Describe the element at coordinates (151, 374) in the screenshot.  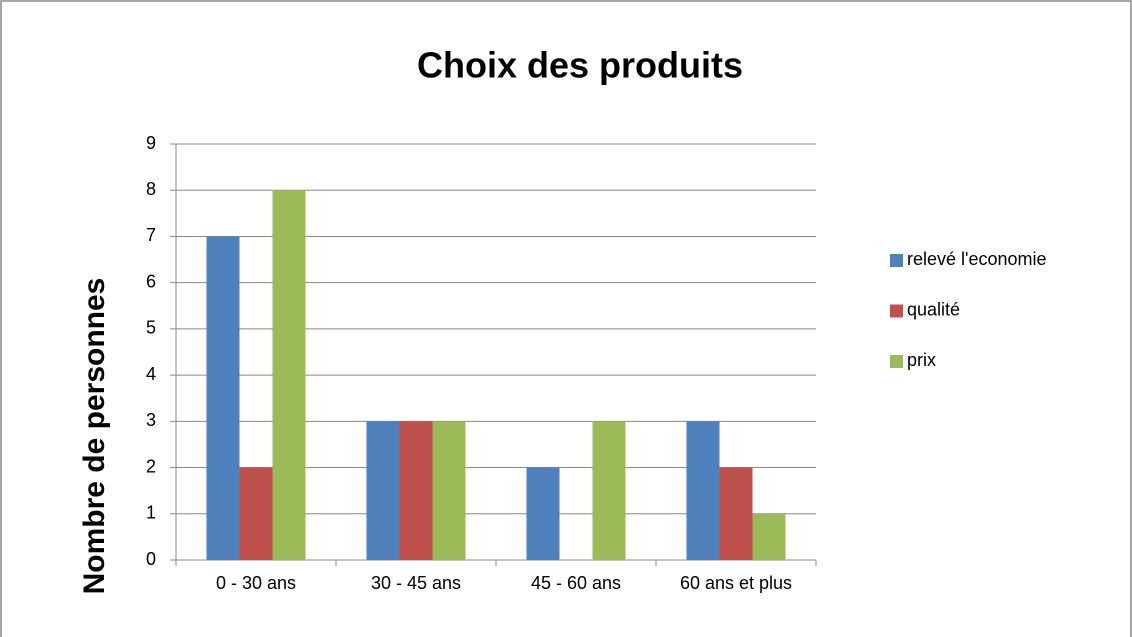
I see `y-tick-label: 4` at that location.